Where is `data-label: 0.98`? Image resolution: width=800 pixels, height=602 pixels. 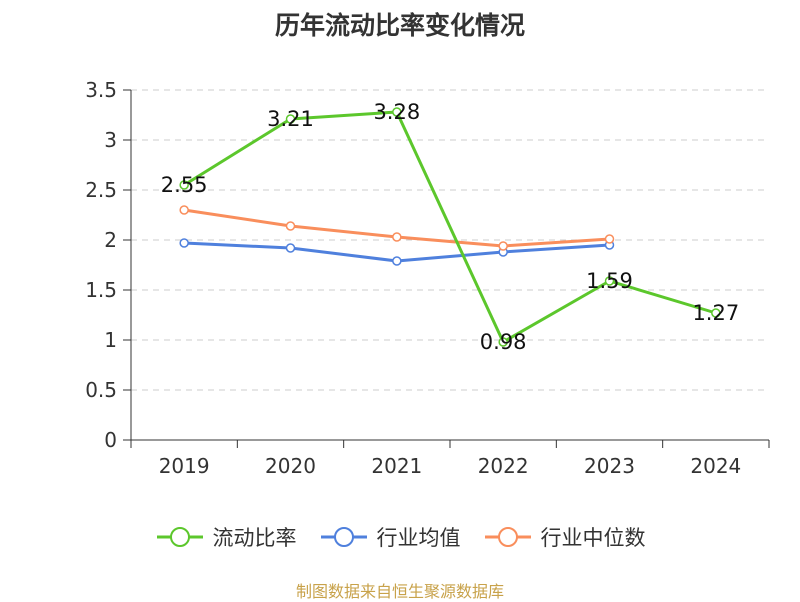 data-label: 0.98 is located at coordinates (503, 342).